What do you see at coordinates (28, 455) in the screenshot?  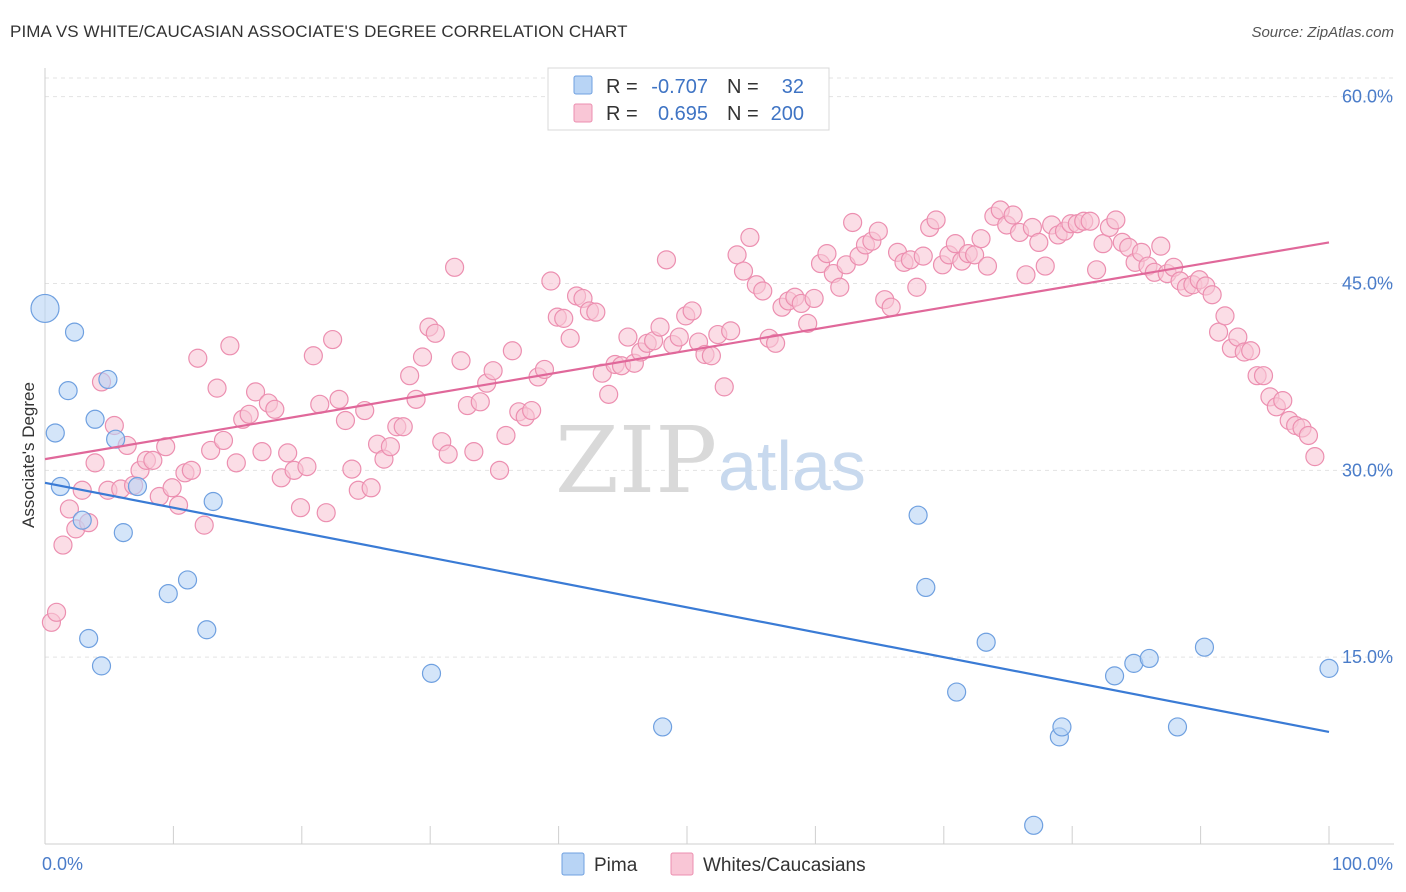 I see `y-axis-title: Associate's Degree` at bounding box center [28, 455].